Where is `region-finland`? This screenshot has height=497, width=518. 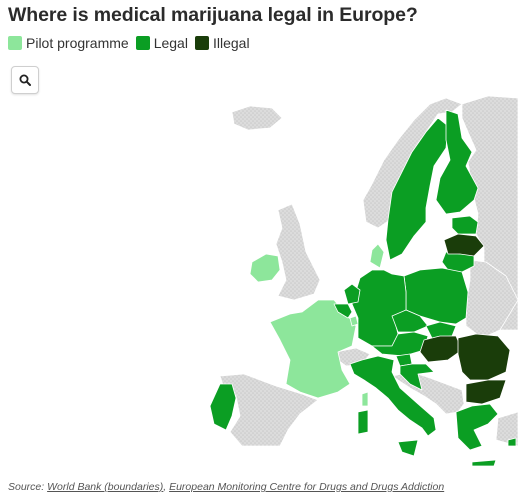
region-finland is located at coordinates (457, 162).